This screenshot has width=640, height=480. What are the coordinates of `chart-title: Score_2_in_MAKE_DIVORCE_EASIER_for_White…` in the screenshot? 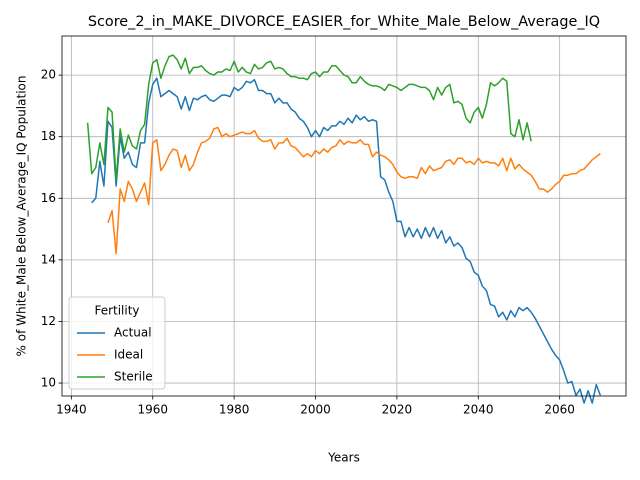 It's located at (344, 22).